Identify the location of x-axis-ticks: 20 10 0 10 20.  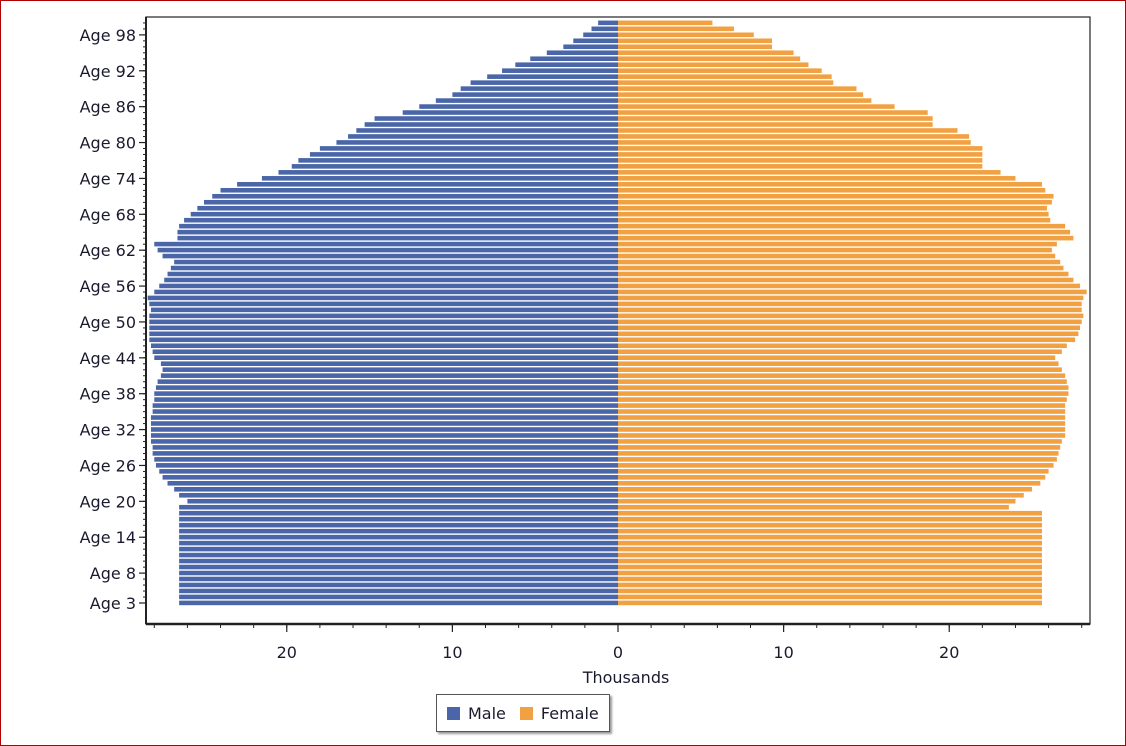
(618, 643).